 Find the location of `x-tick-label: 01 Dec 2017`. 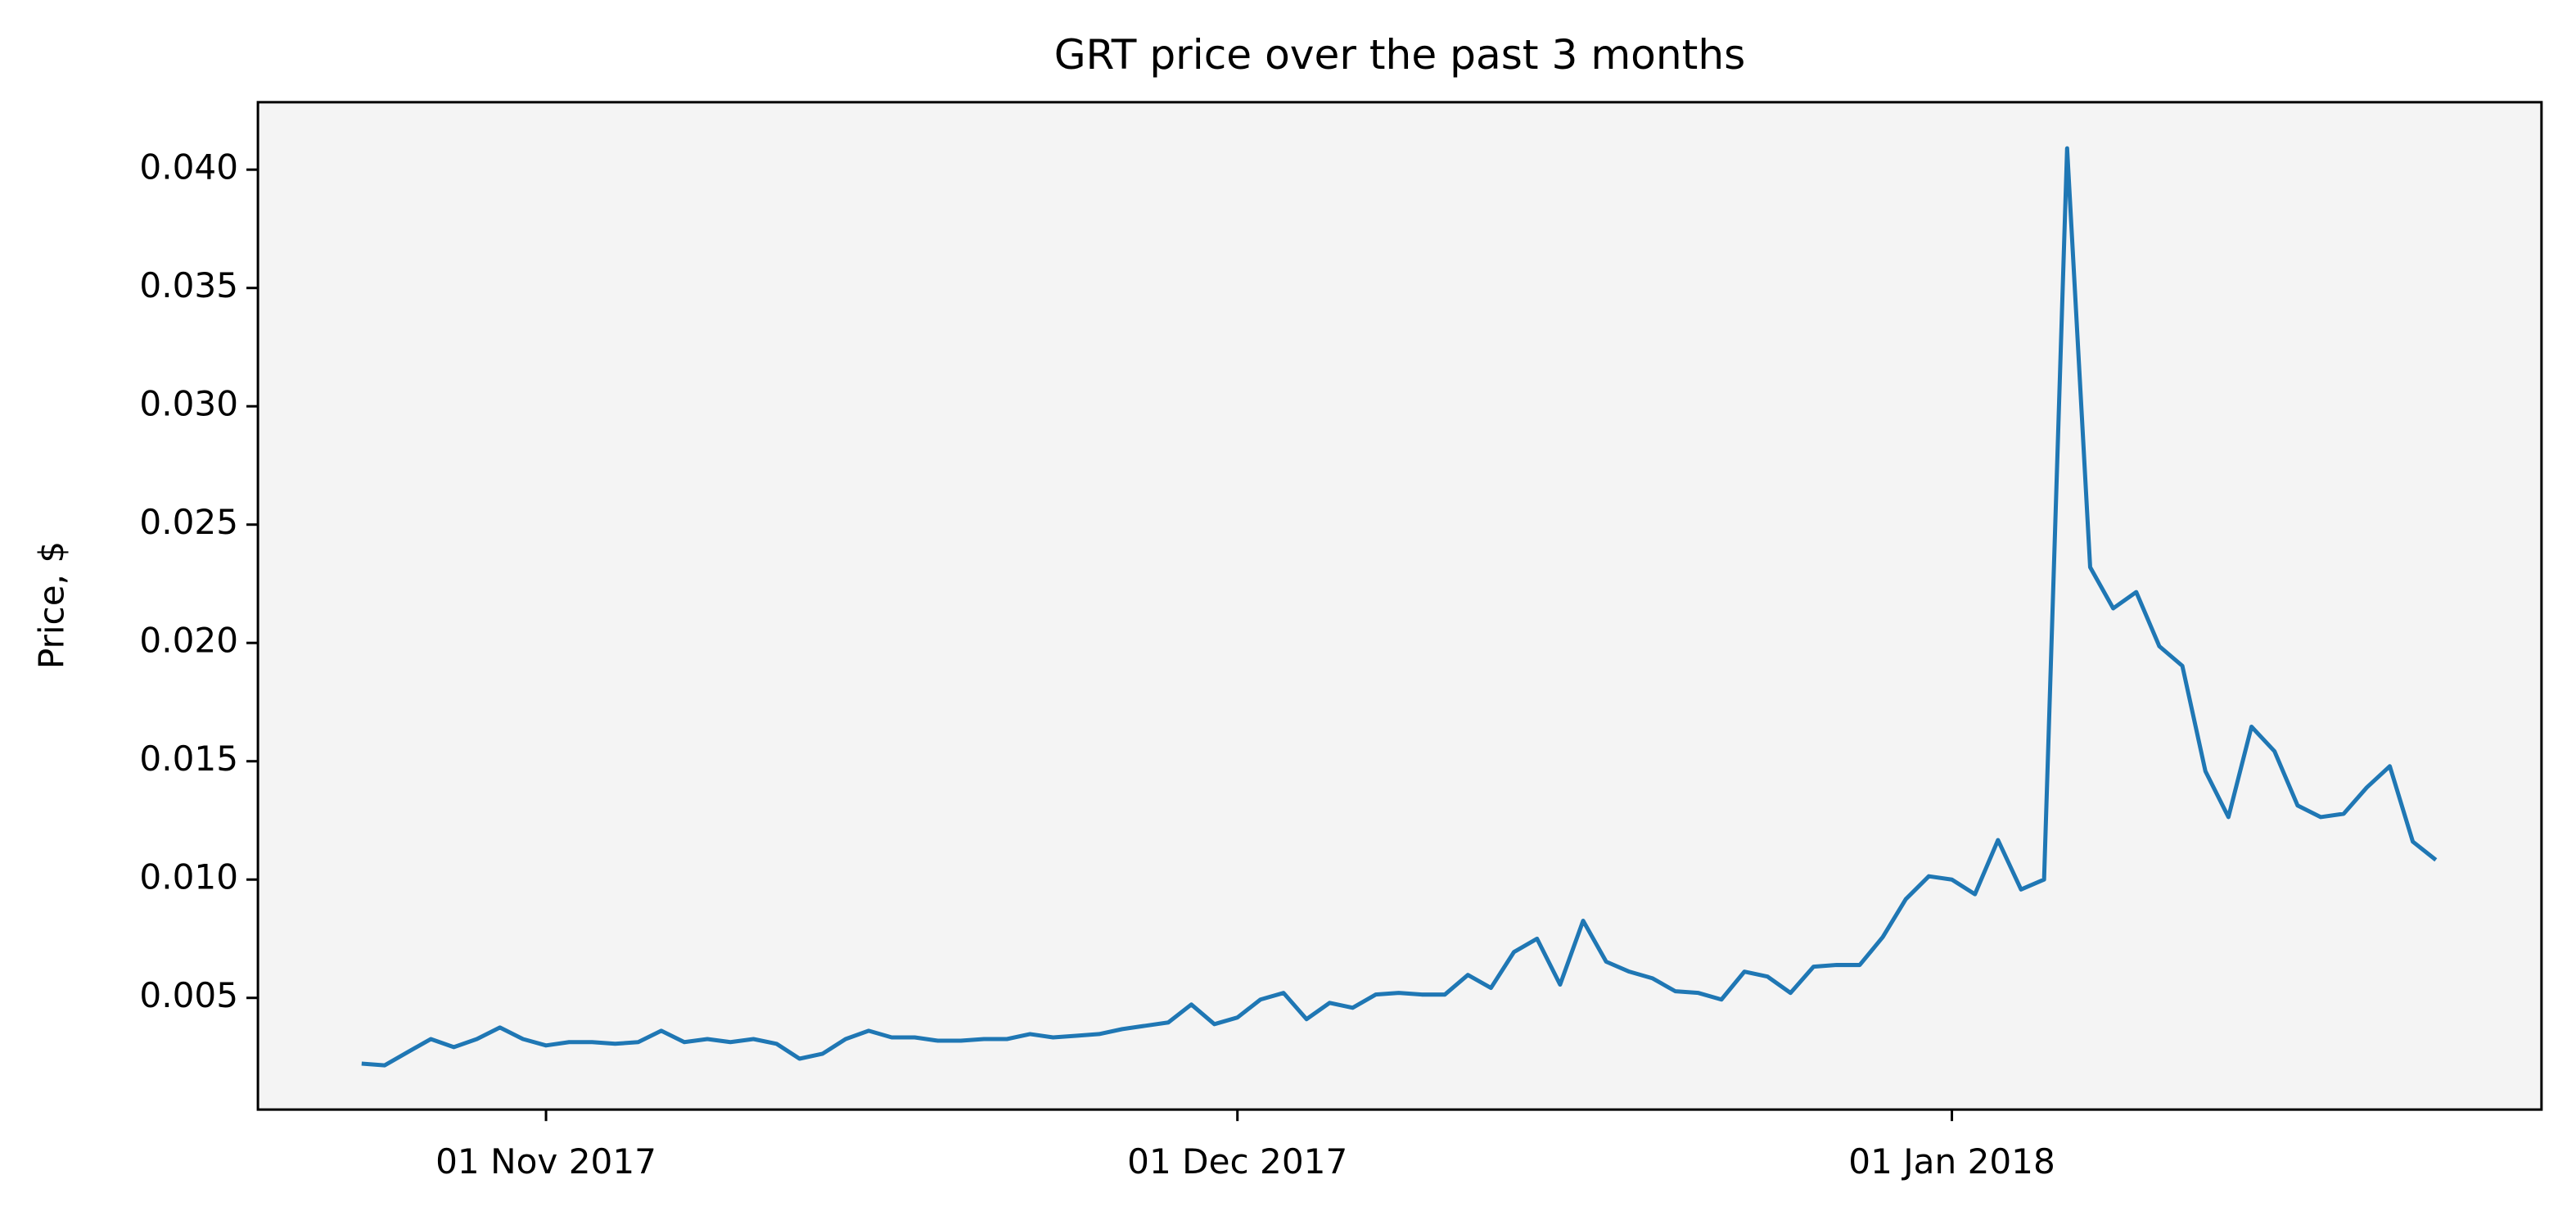

x-tick-label: 01 Dec 2017 is located at coordinates (1237, 1161).